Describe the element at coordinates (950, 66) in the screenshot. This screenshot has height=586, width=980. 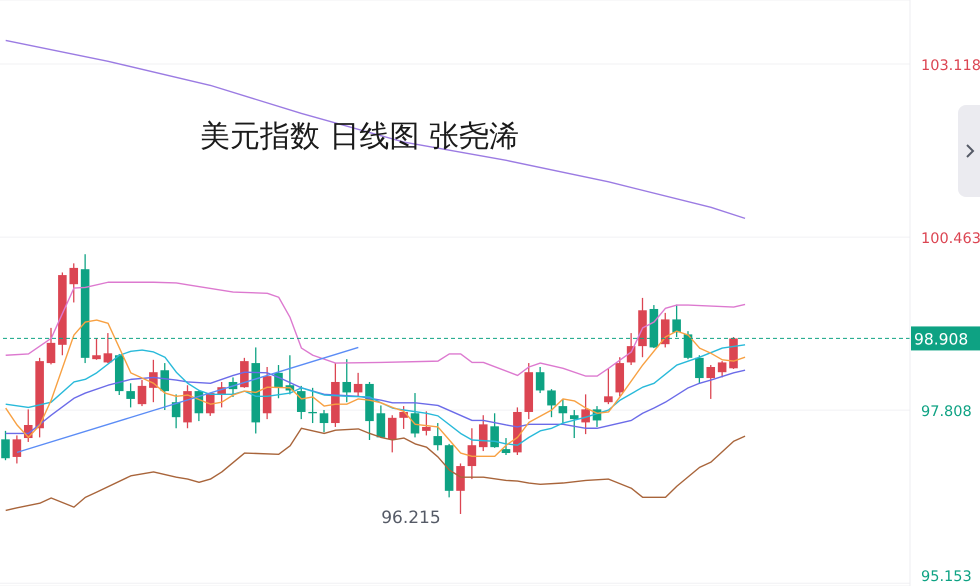
I see `y-tick-label: 103.118` at that location.